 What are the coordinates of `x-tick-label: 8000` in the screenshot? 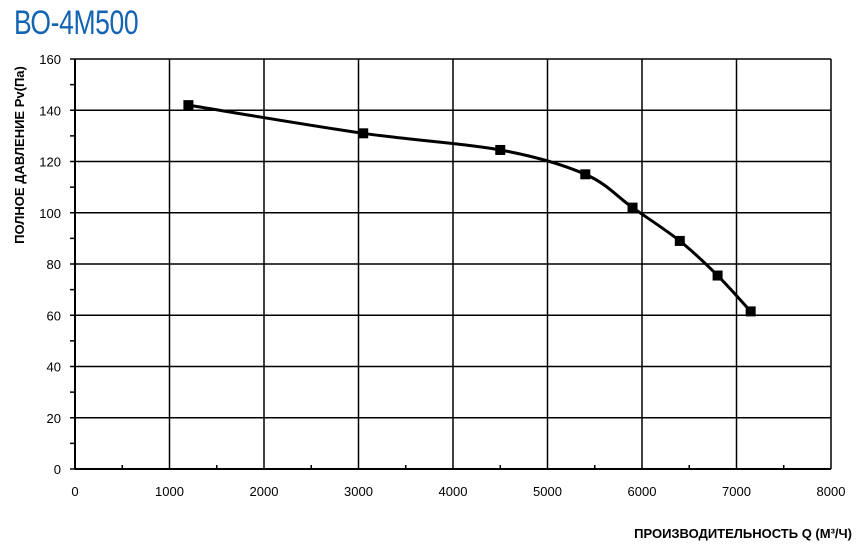 It's located at (831, 491).